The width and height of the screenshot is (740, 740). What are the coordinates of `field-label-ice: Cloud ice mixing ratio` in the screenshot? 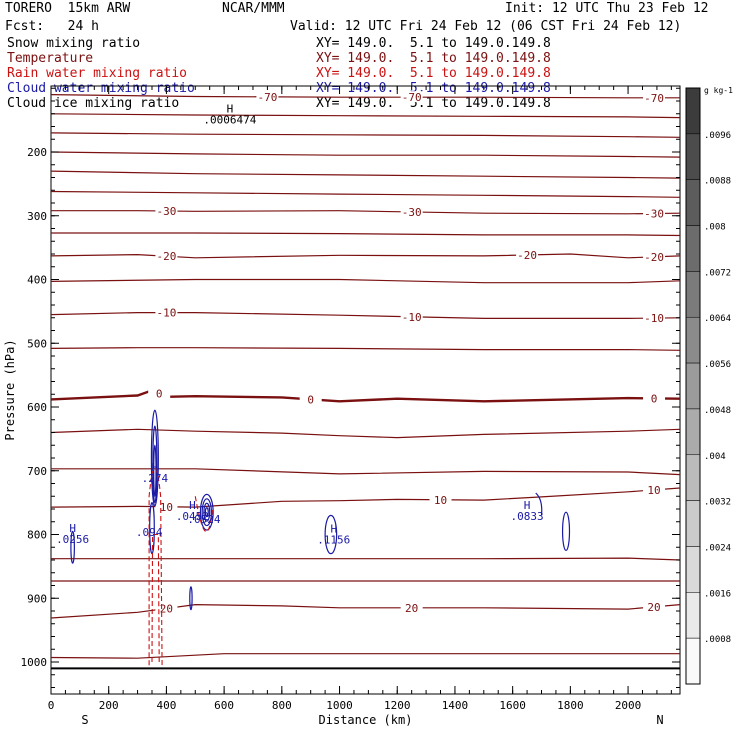 It's located at (93, 103).